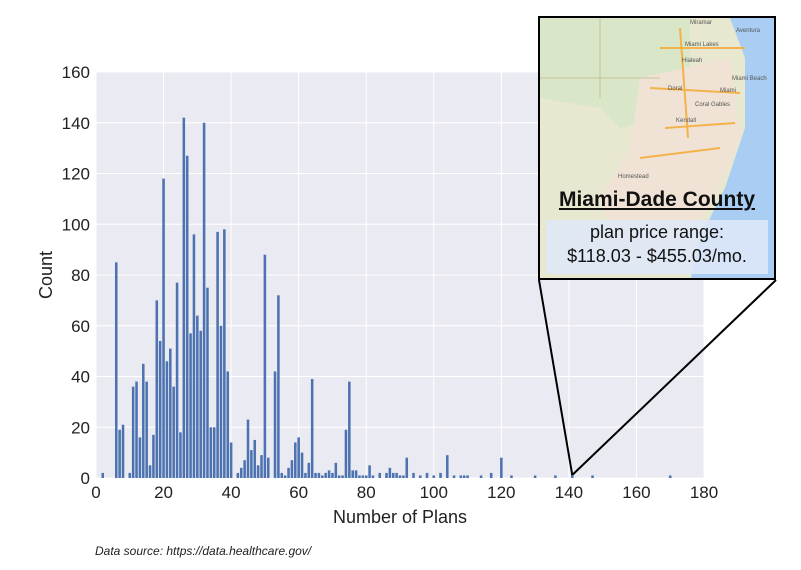  I want to click on map-label-miramar: Miramar, so click(701, 23).